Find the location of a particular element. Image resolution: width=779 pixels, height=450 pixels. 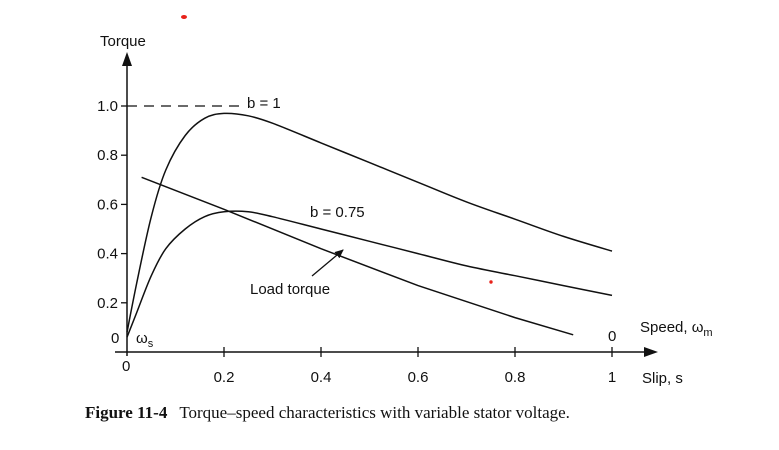

label-b-075: b = 0.75 is located at coordinates (337, 212).